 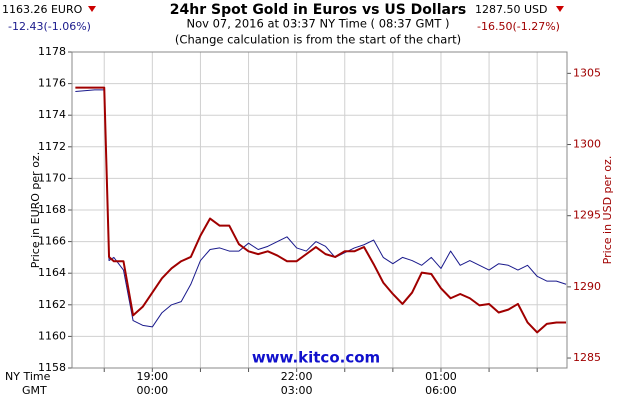 I want to click on y-tick-label: 1168, so click(x=52, y=209).